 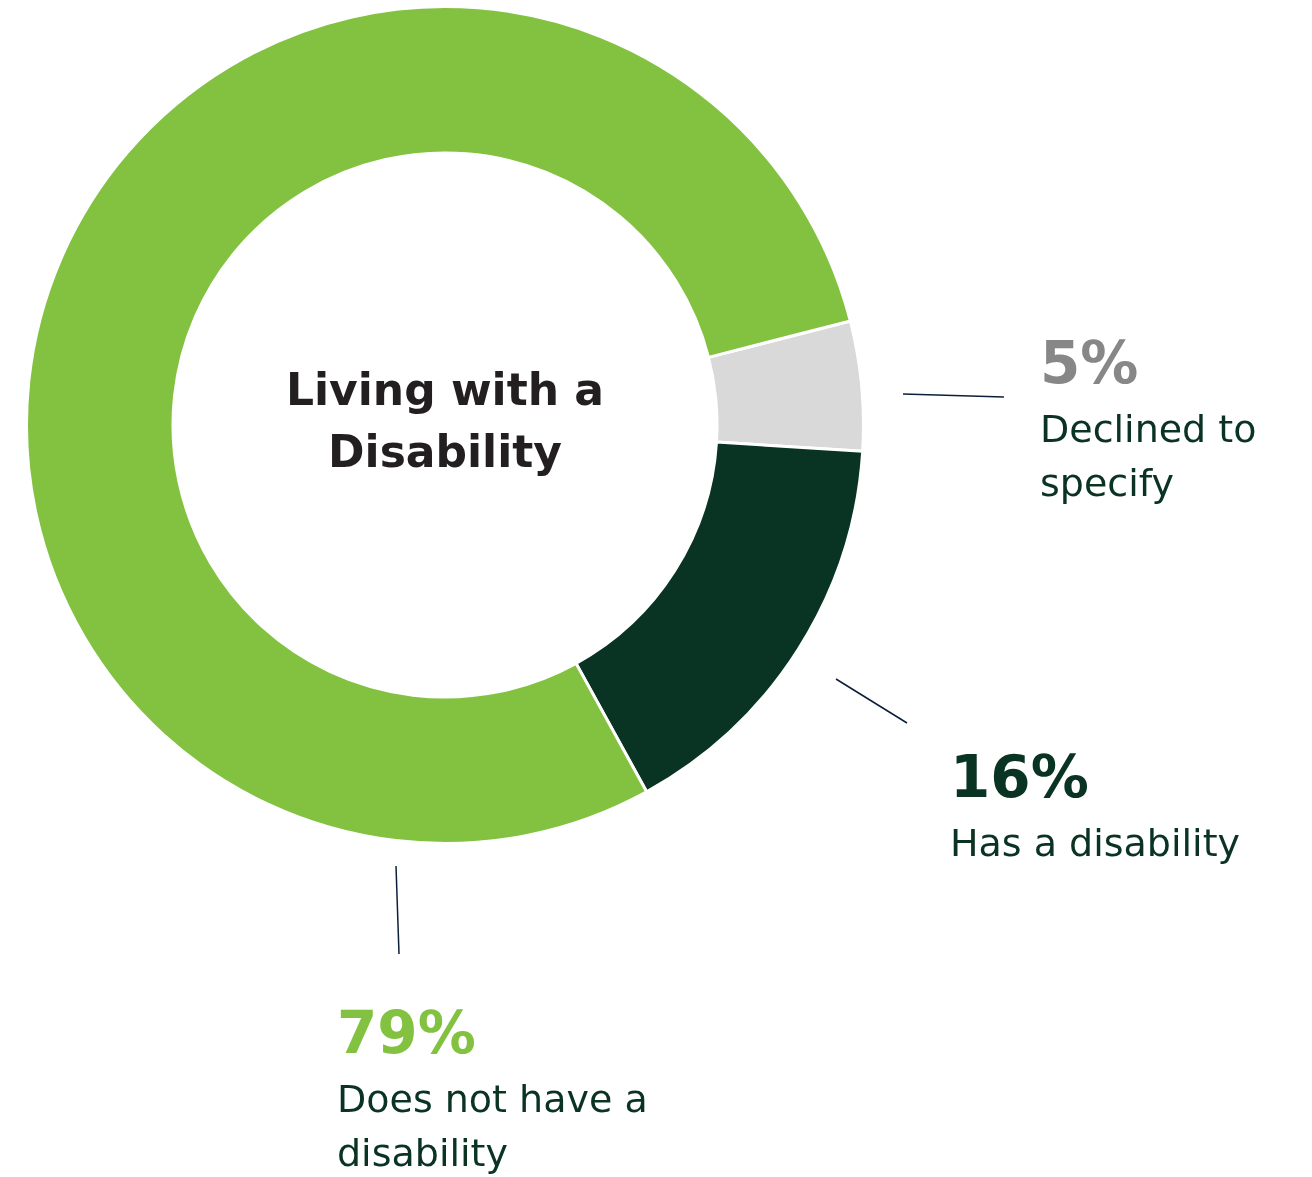 What do you see at coordinates (1089, 363) in the screenshot?
I see `data-label: 5%` at bounding box center [1089, 363].